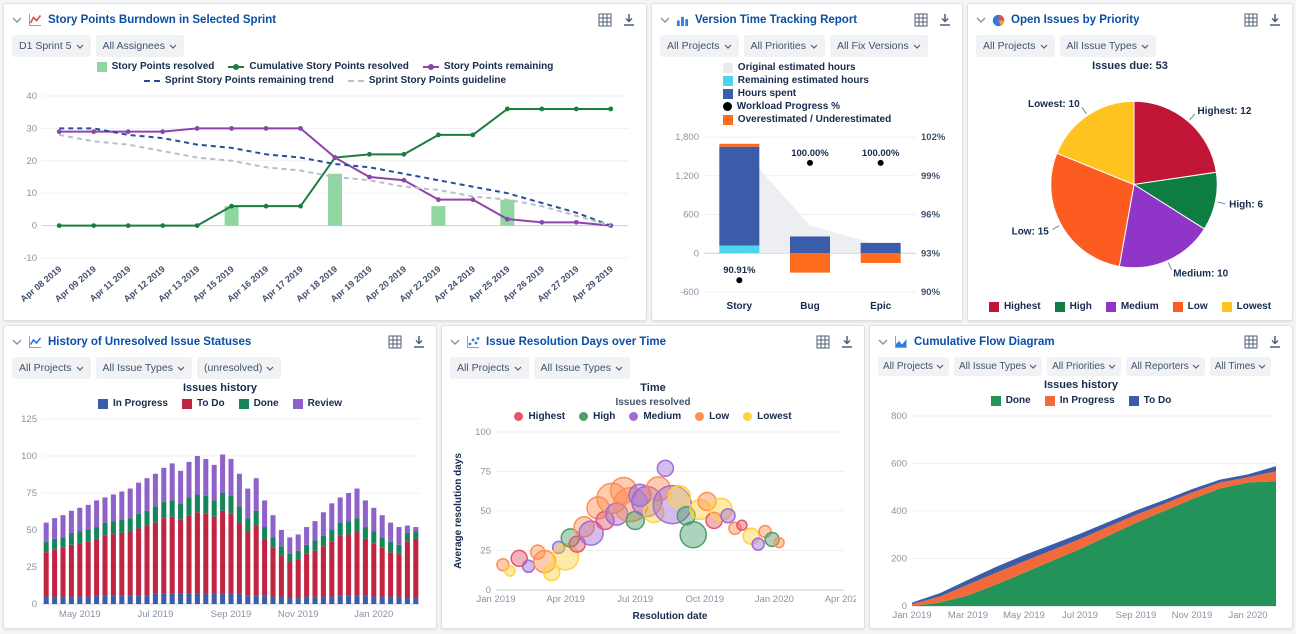  What do you see at coordinates (653, 368) in the screenshot?
I see `filter-bar: All Projects All Issue Types` at bounding box center [653, 368].